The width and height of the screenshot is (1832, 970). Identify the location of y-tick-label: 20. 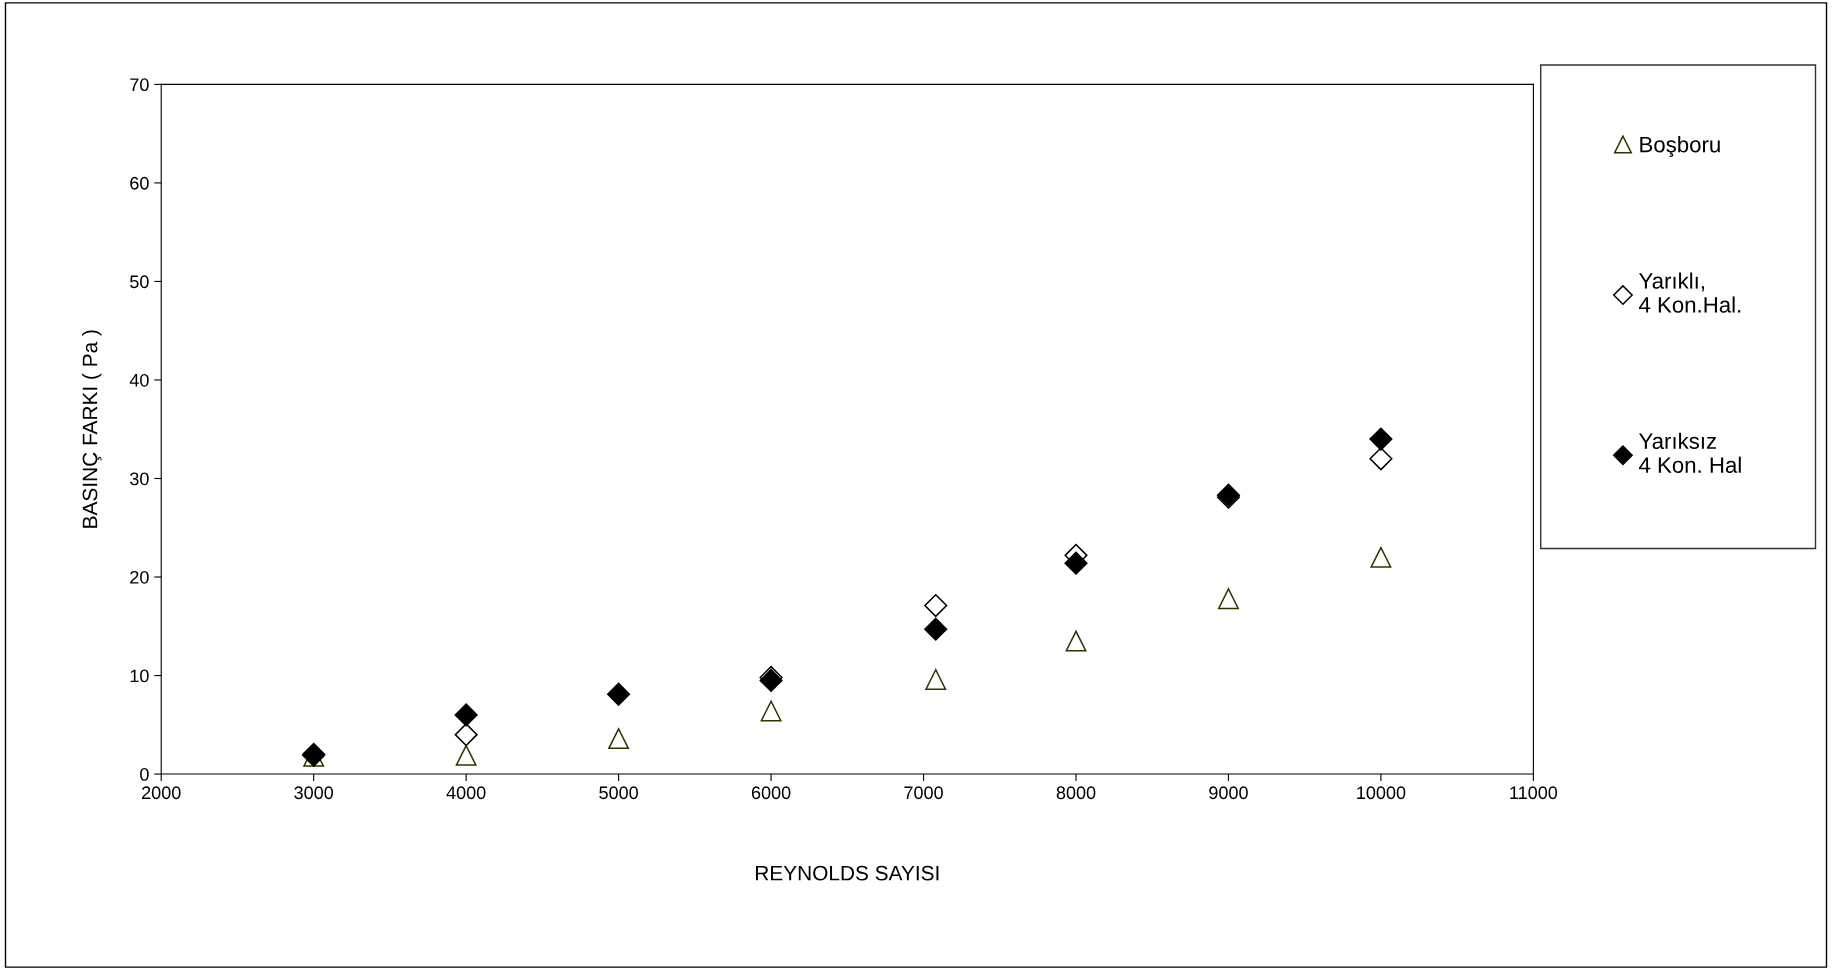
(139, 577).